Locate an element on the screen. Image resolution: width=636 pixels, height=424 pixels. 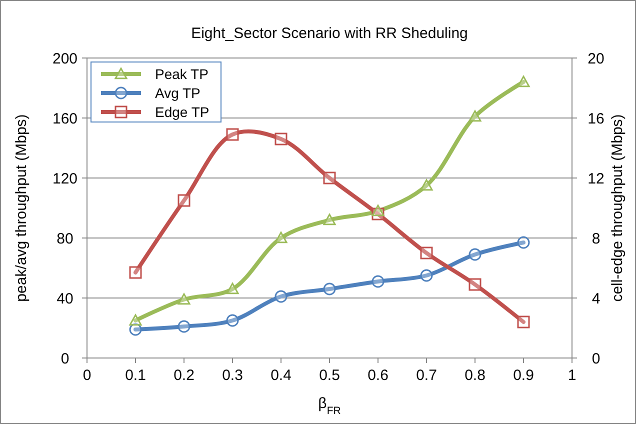
y-tick-label: 80 is located at coordinates (65, 239).